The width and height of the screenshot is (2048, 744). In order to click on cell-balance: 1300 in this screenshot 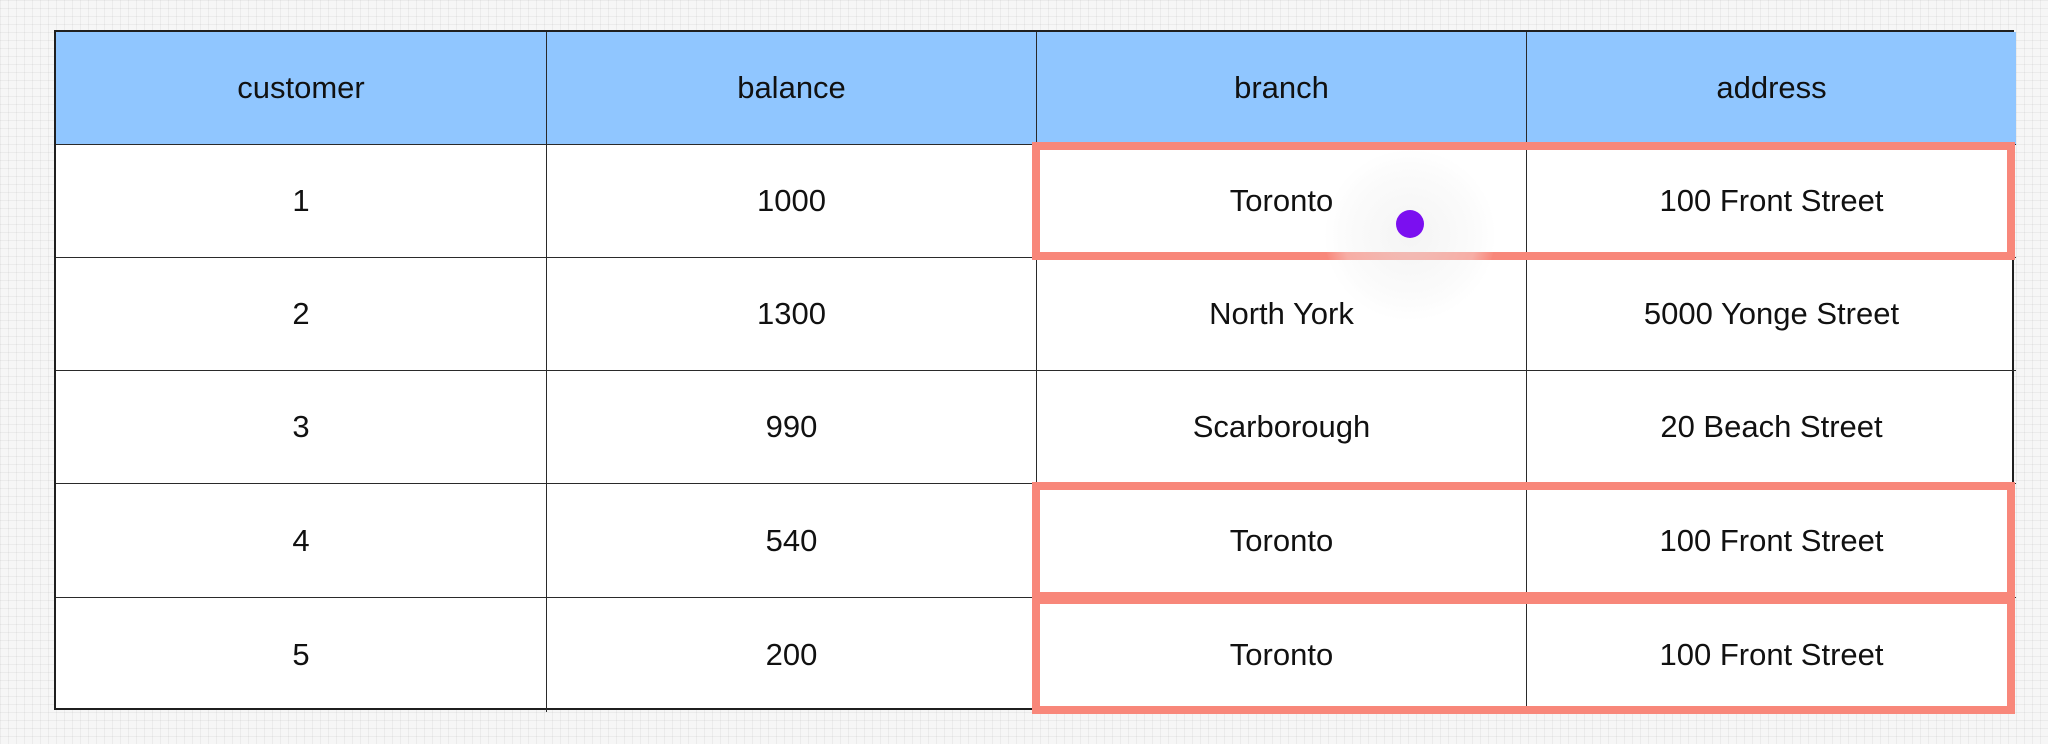, I will do `click(792, 314)`.